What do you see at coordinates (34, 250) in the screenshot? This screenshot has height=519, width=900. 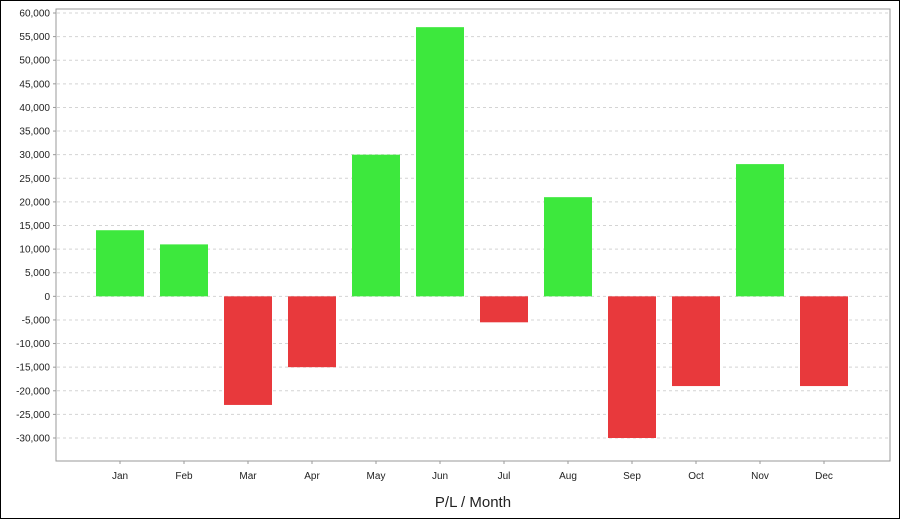 I see `y-tick-label: 10,000` at bounding box center [34, 250].